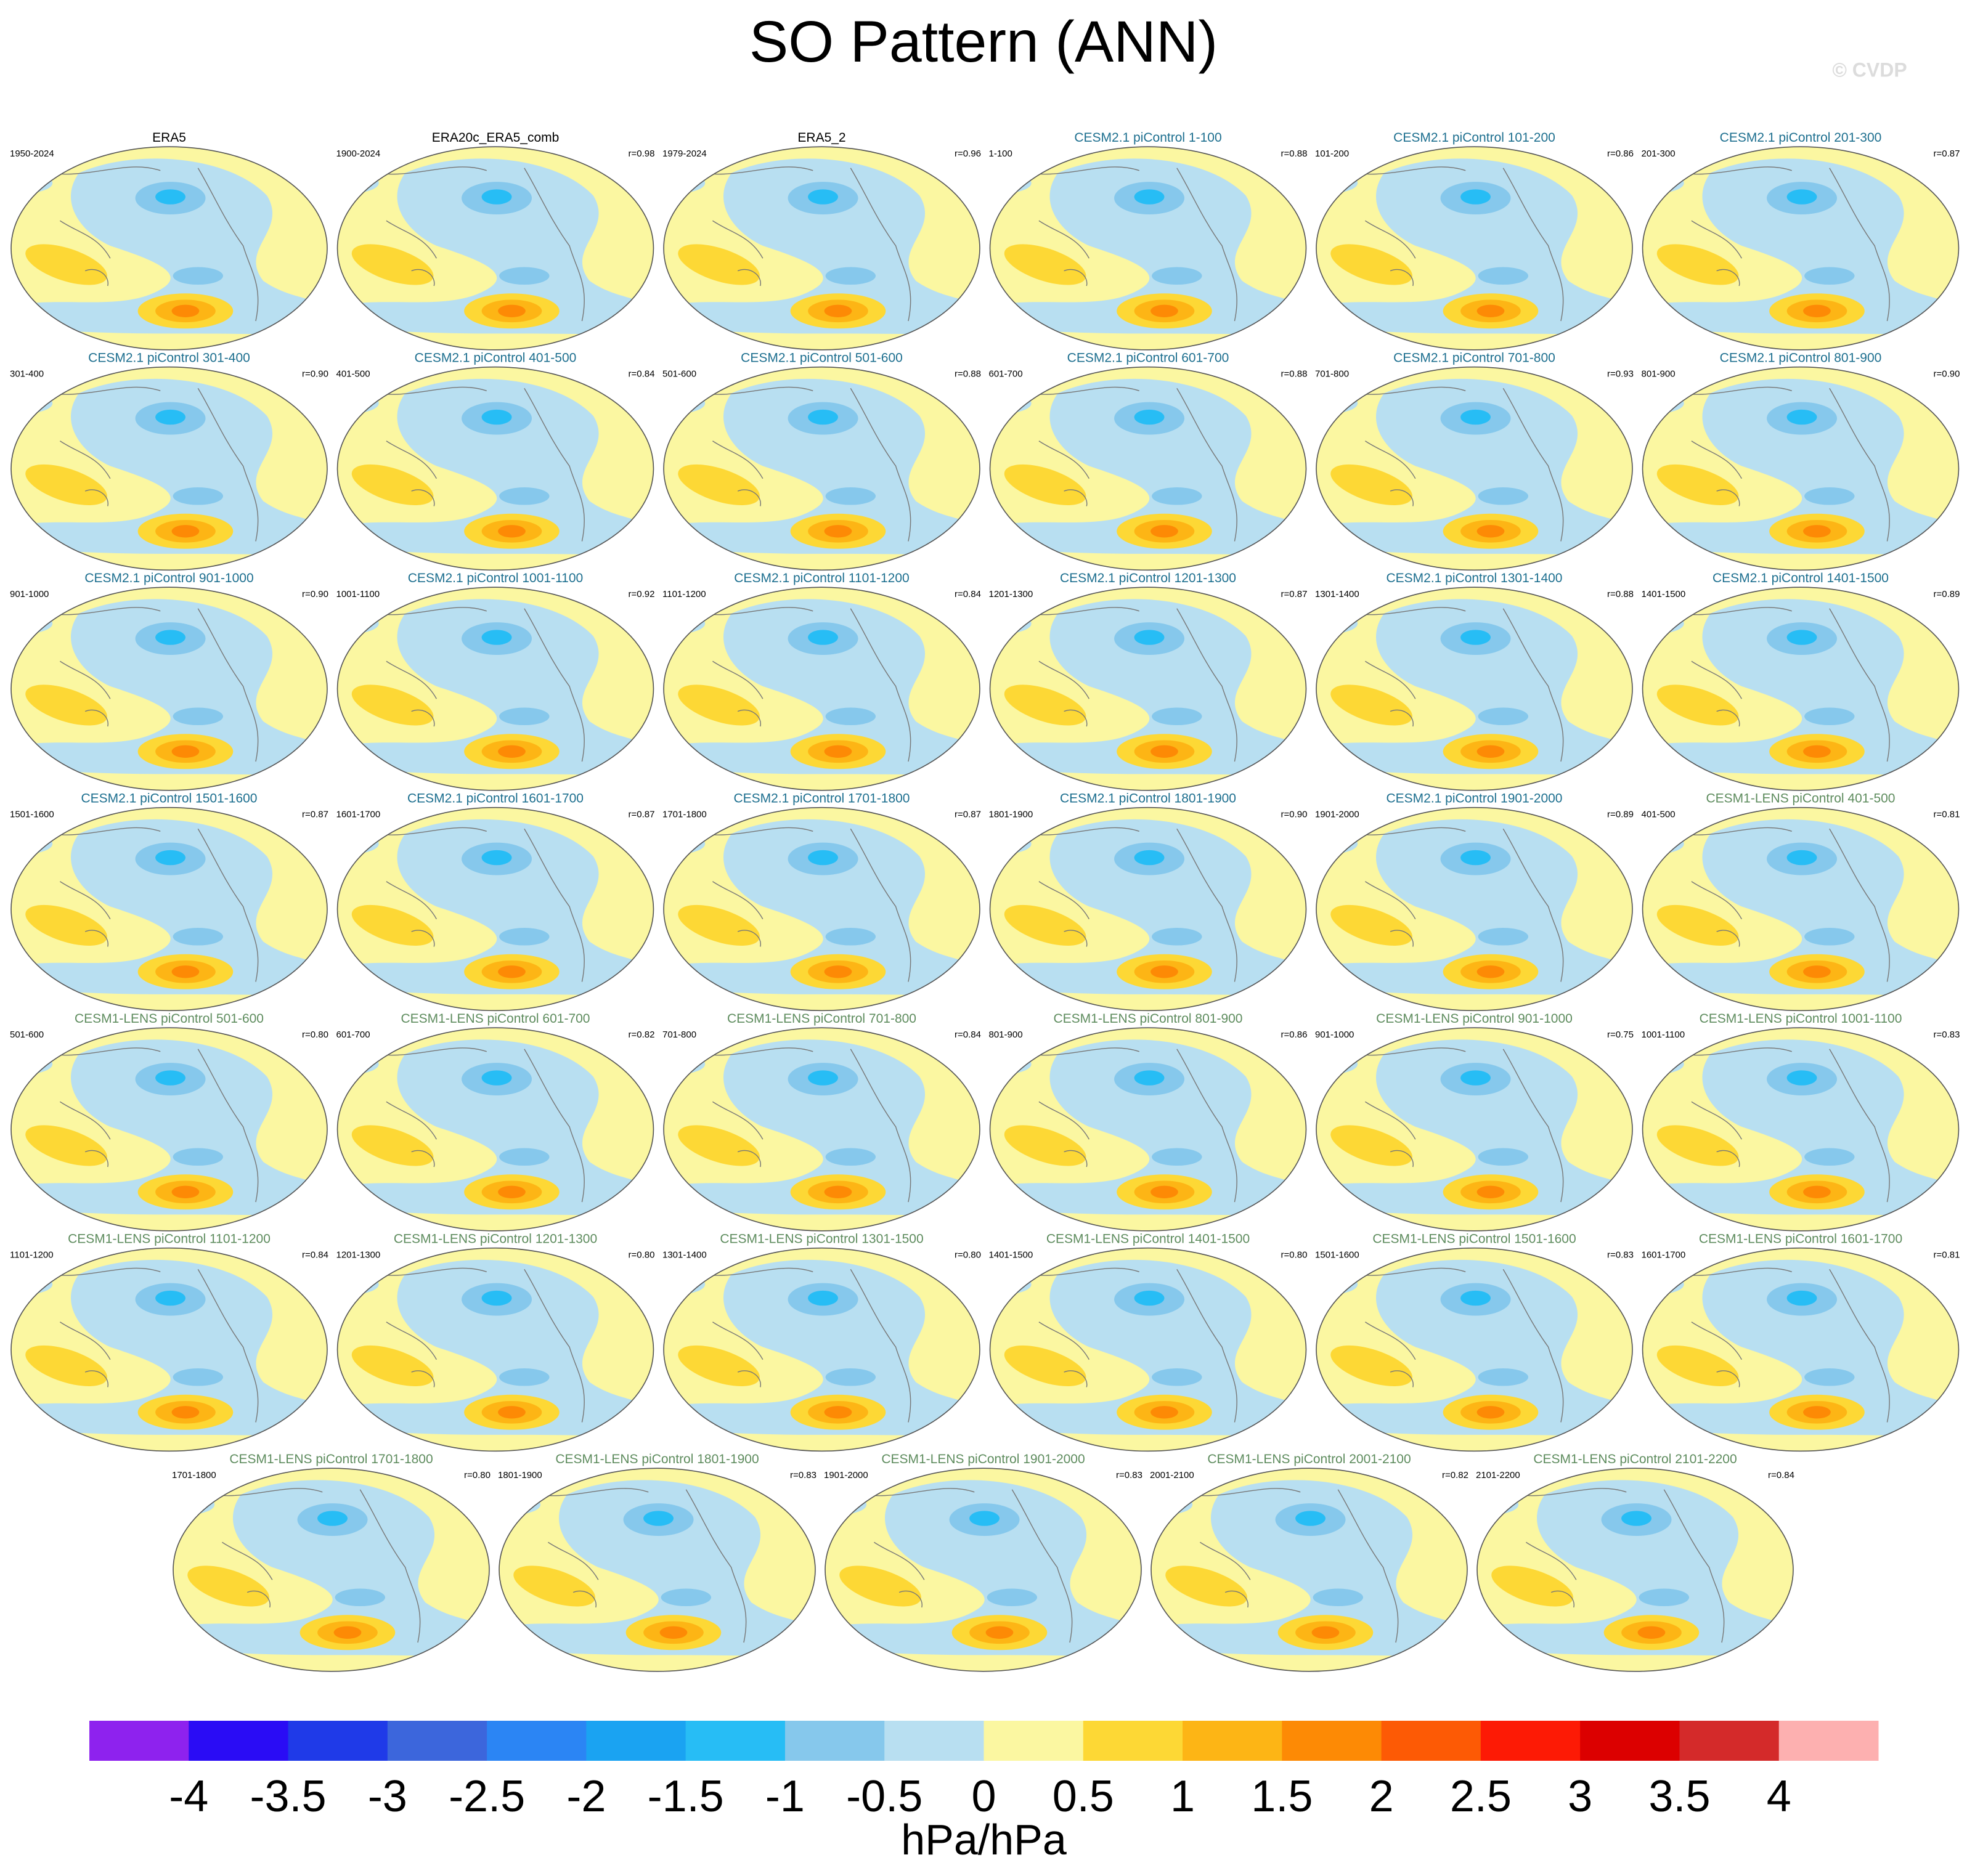 The image size is (1967, 1876). Describe the element at coordinates (821, 1239) in the screenshot. I see `panel-title: CESM1-LENS piControl 1301-1500` at that location.